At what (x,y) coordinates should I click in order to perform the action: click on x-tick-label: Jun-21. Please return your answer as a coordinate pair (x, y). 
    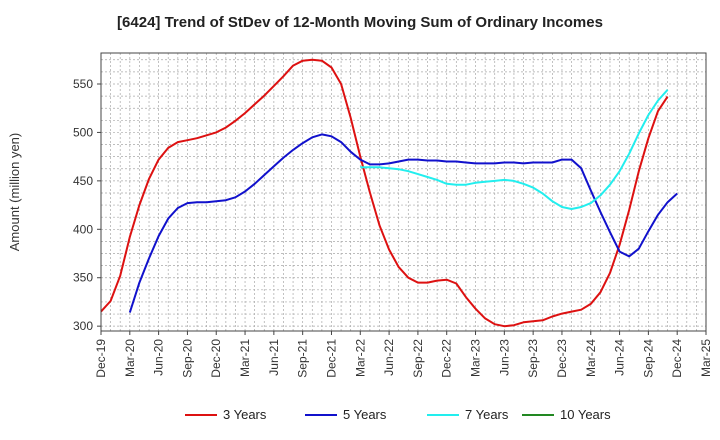
    Looking at the image, I should click on (274, 357).